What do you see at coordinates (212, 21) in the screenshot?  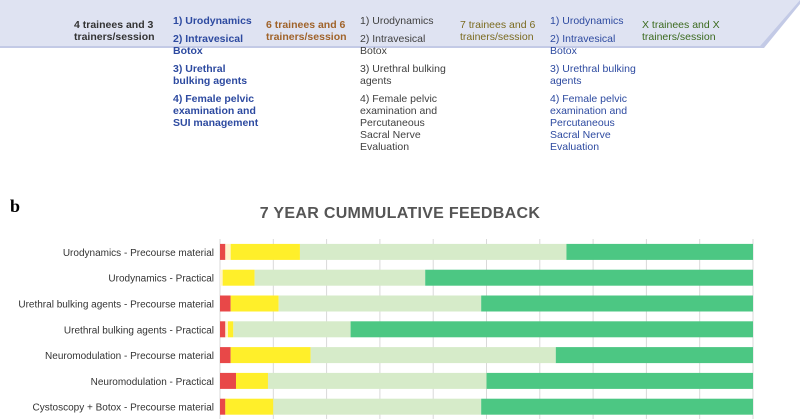 I see `stage1-module: 1) Urodynamics` at bounding box center [212, 21].